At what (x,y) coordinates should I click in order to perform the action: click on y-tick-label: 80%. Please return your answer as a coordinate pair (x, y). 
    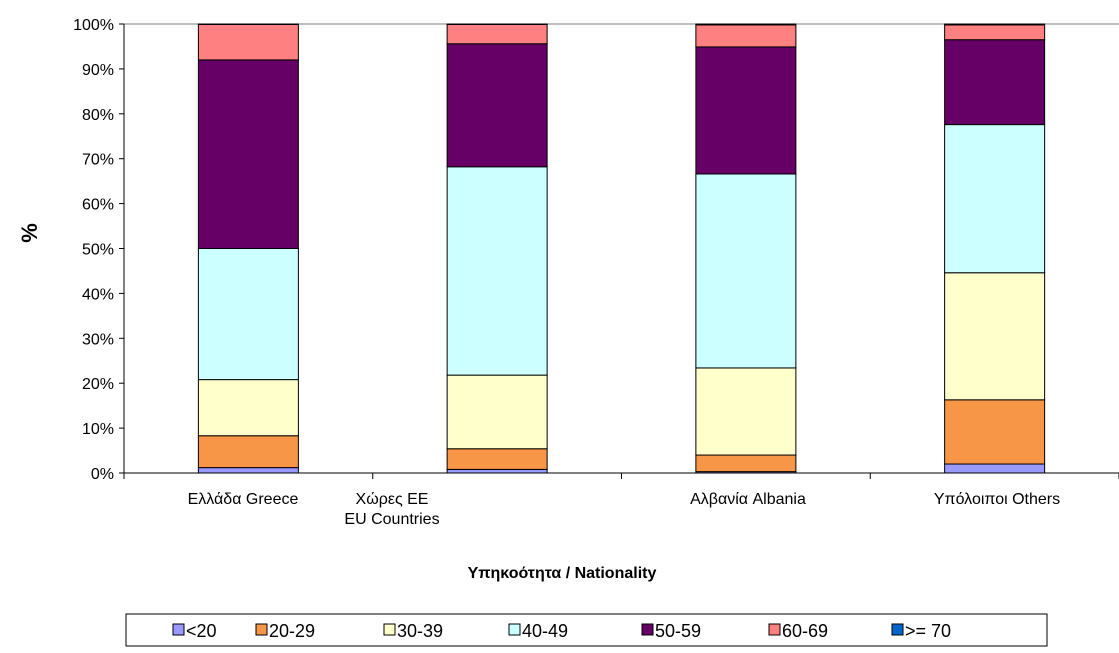
    Looking at the image, I should click on (98, 115).